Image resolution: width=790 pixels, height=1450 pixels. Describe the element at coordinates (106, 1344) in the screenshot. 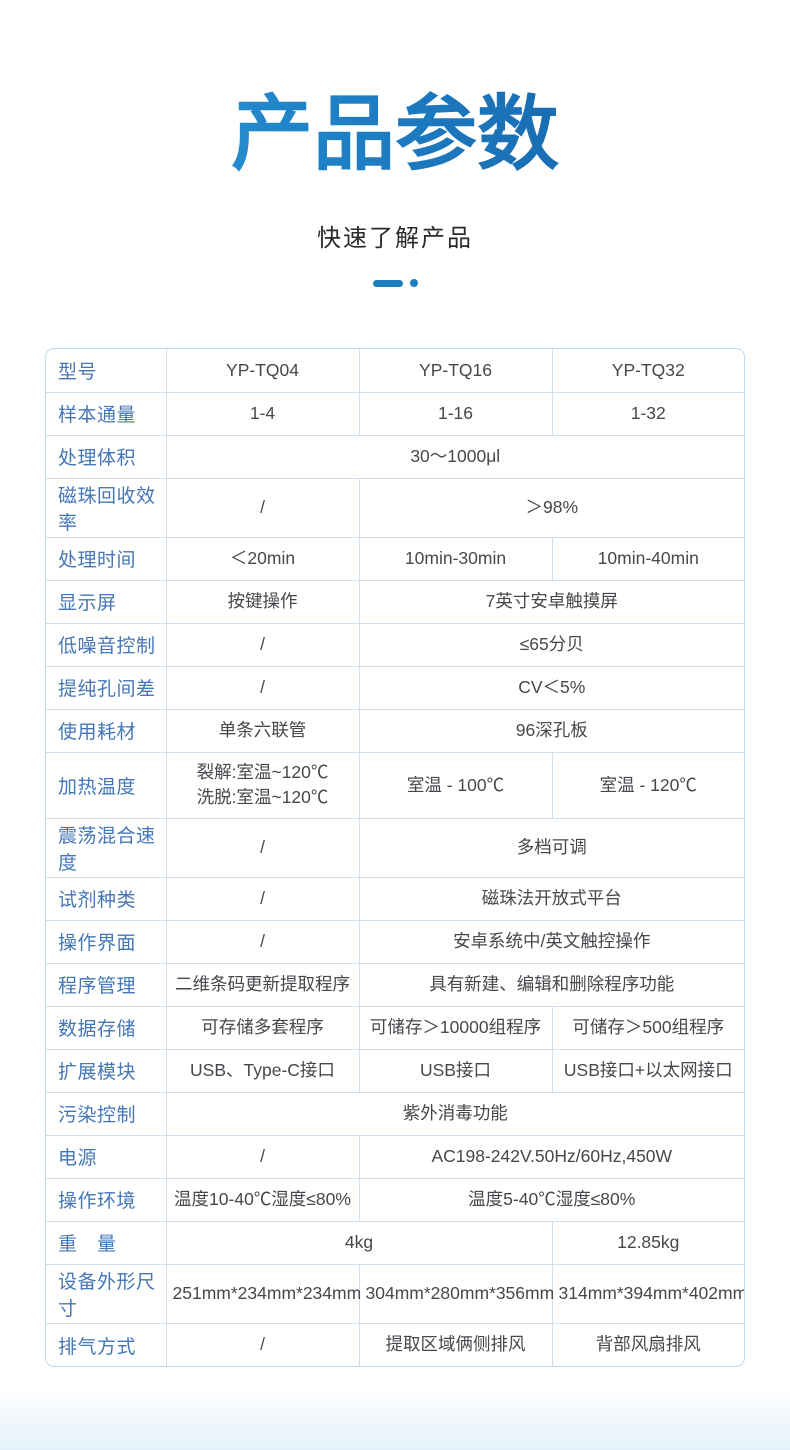

I see `row-label: 排气方式` at that location.